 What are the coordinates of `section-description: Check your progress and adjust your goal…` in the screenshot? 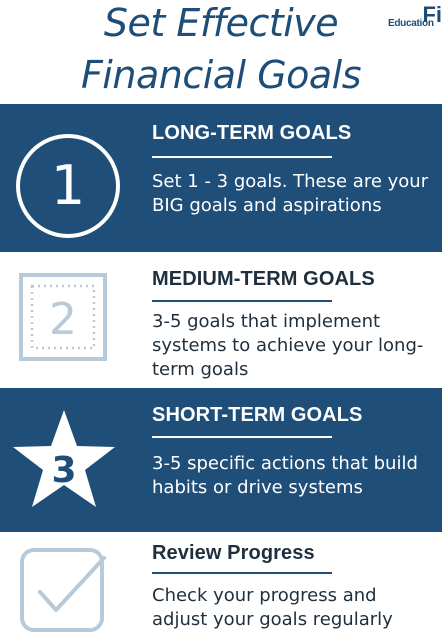 It's located at (272, 607).